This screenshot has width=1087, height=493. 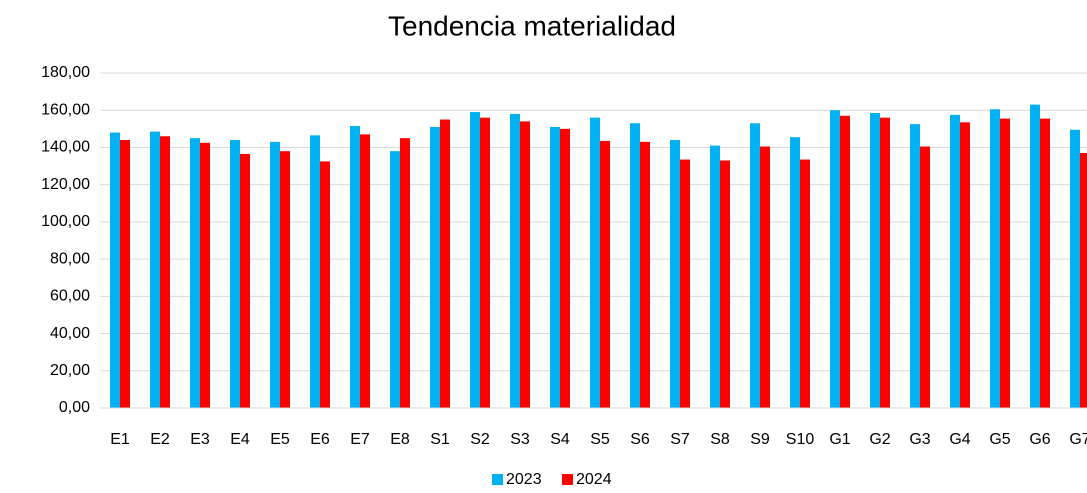 I want to click on x-tick-label: S5, so click(x=600, y=439).